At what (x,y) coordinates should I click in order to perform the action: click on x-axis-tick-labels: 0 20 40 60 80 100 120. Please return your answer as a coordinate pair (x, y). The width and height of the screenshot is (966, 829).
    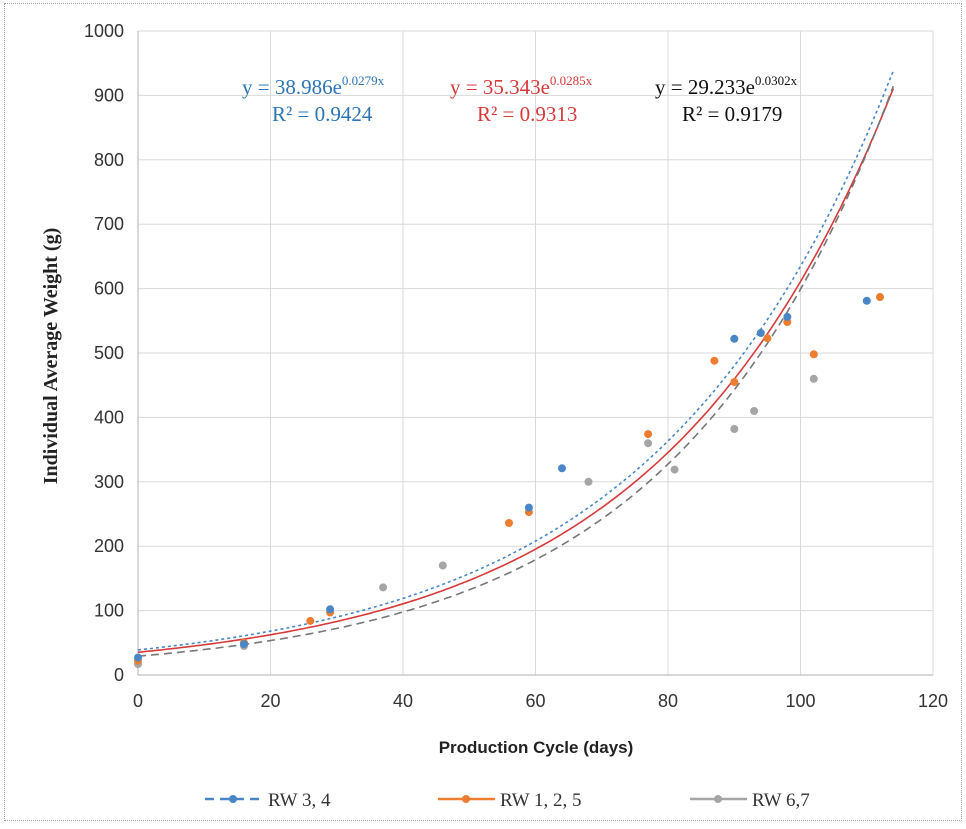
    Looking at the image, I should click on (540, 701).